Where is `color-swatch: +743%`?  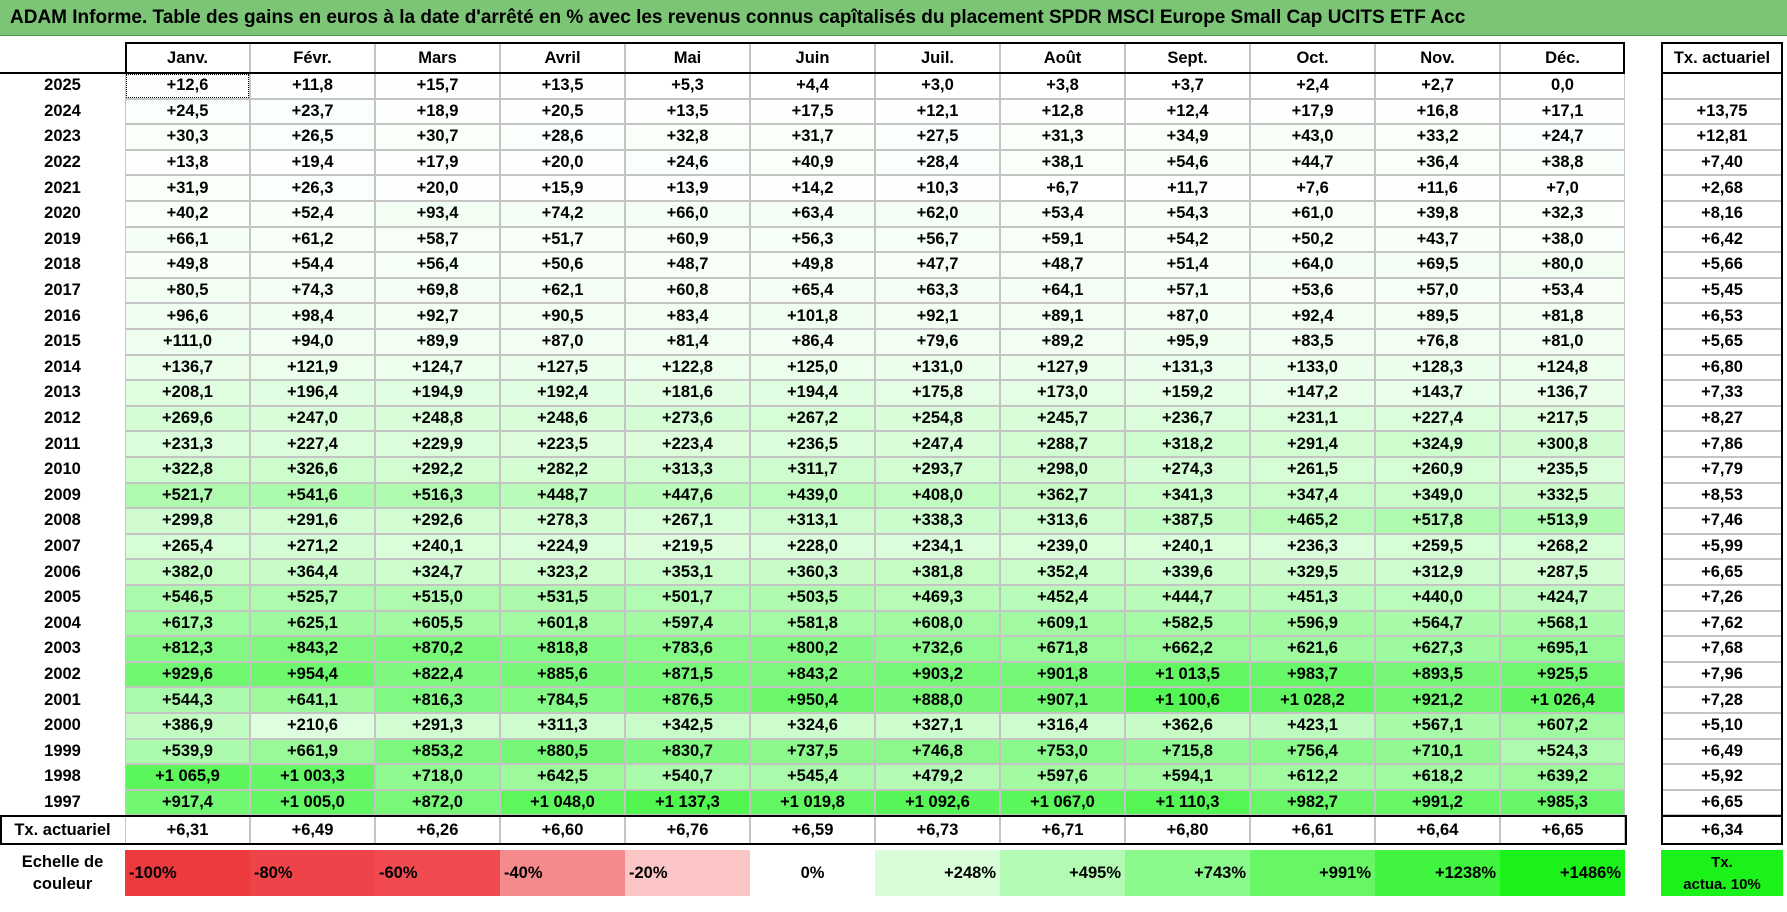 color-swatch: +743% is located at coordinates (1187, 873).